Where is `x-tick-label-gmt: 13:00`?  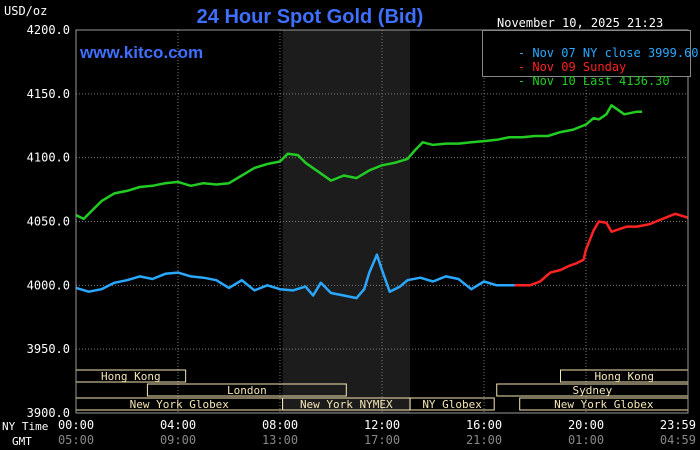 x-tick-label-gmt: 13:00 is located at coordinates (280, 440).